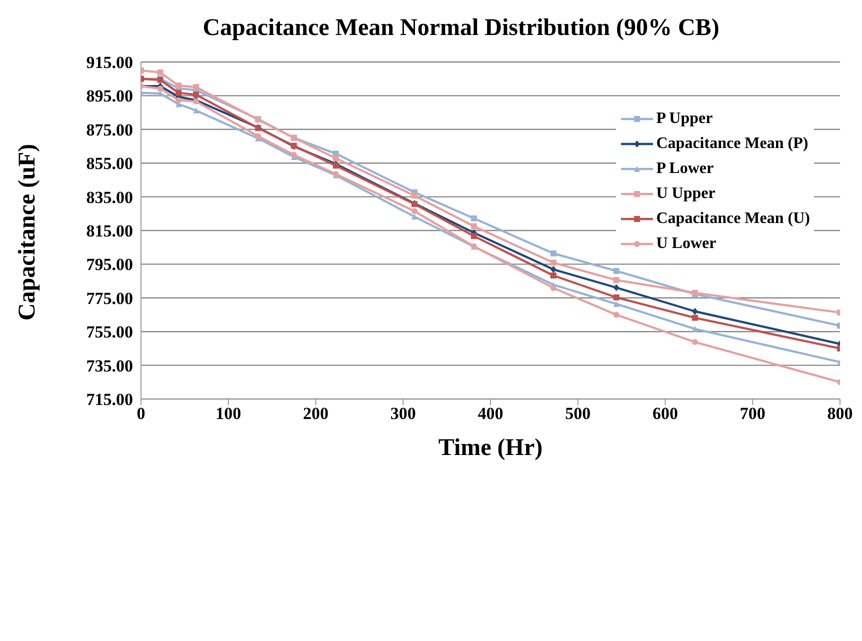 The height and width of the screenshot is (641, 862). I want to click on x-tick-label: 100, so click(229, 414).